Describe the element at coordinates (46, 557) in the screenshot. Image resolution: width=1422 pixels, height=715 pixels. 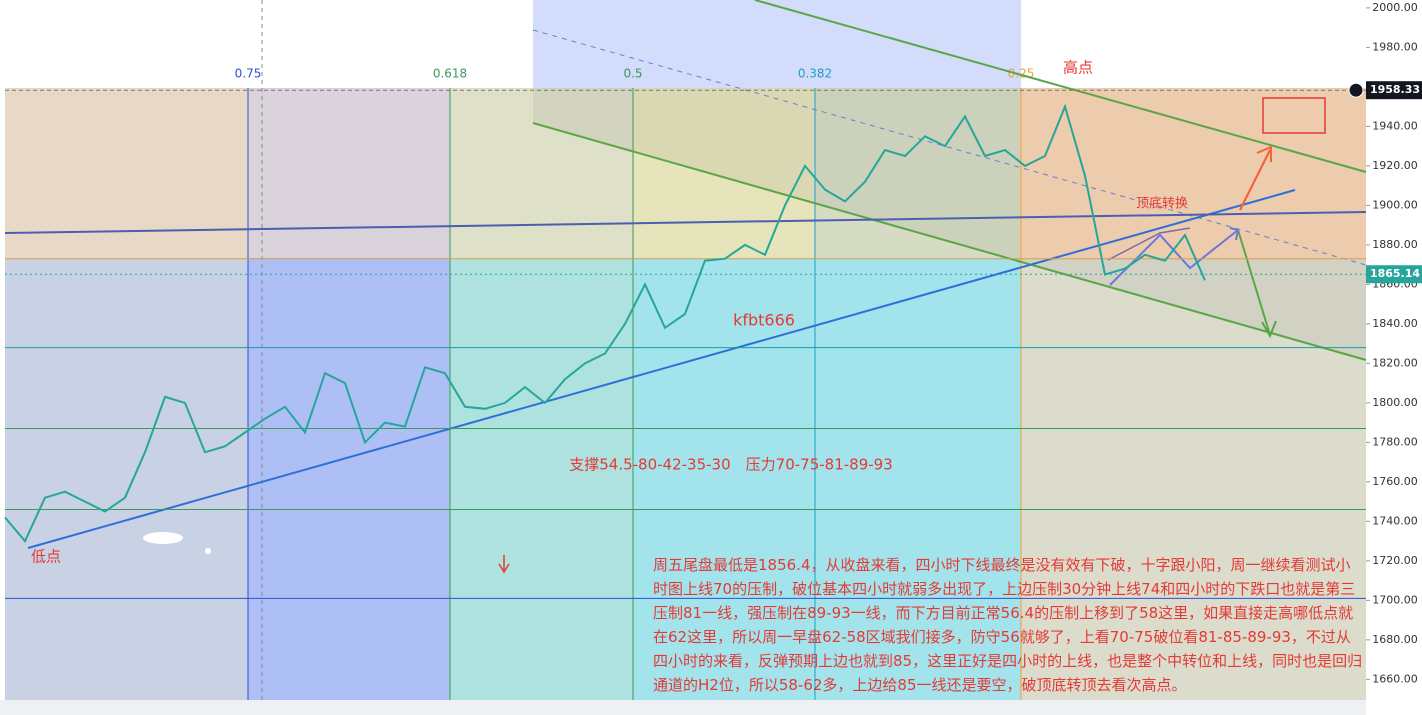
I see `low-label: 低点` at that location.